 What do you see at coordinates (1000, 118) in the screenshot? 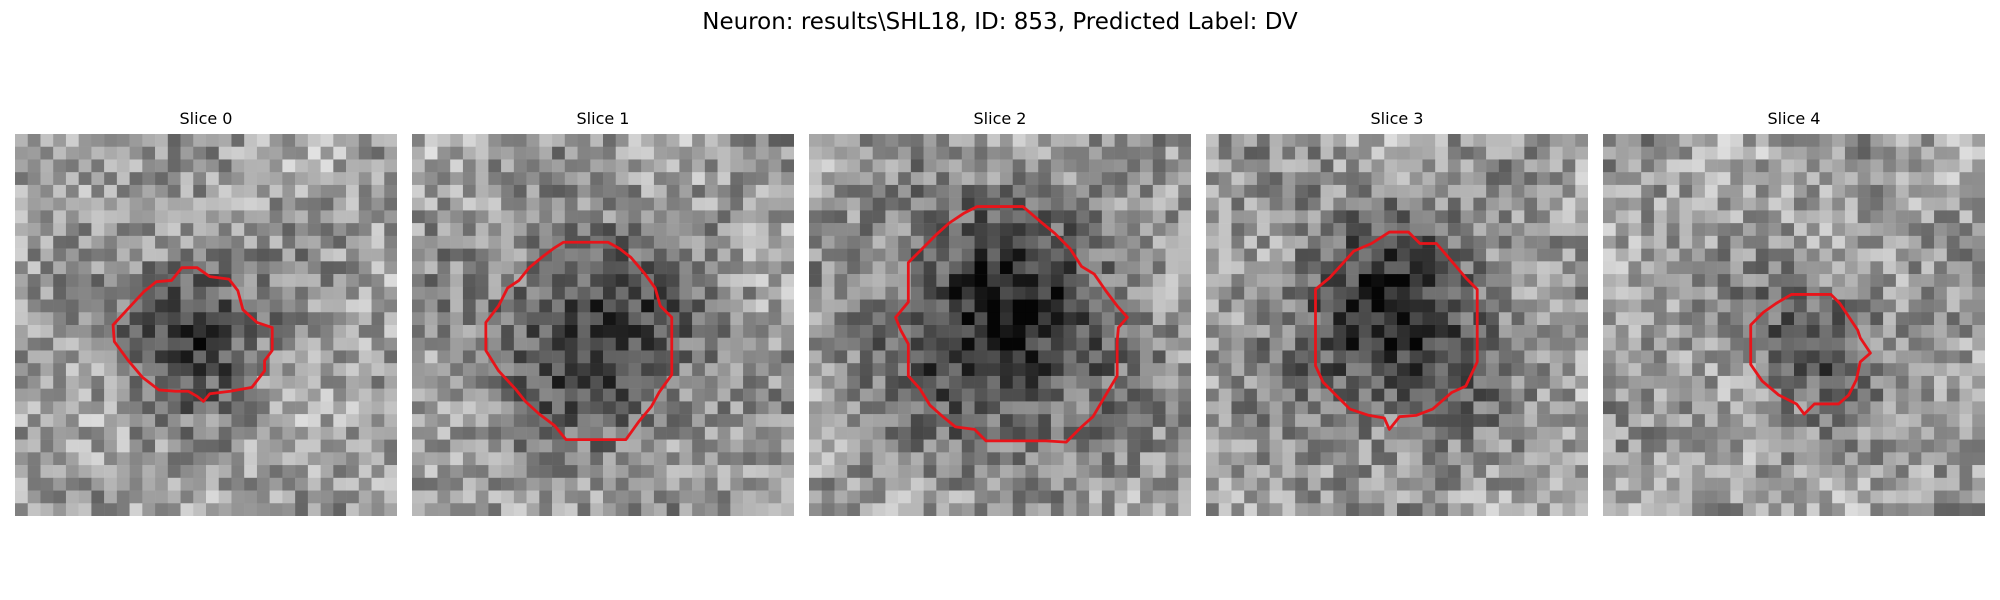
I see `slice-title: Slice 2` at bounding box center [1000, 118].